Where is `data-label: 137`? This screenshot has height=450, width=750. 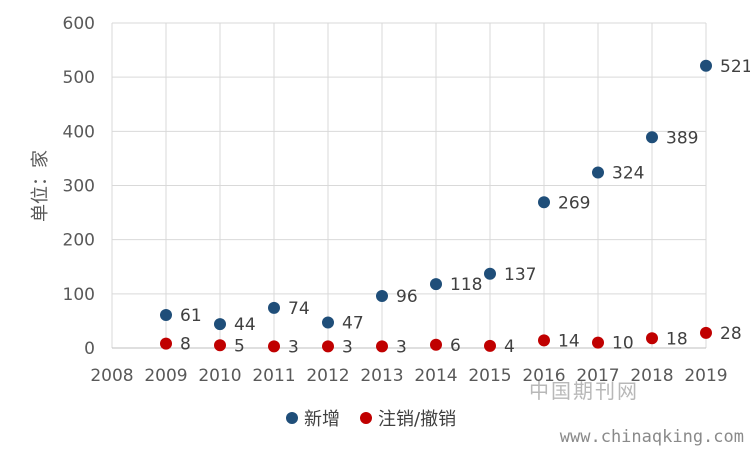 data-label: 137 is located at coordinates (520, 275).